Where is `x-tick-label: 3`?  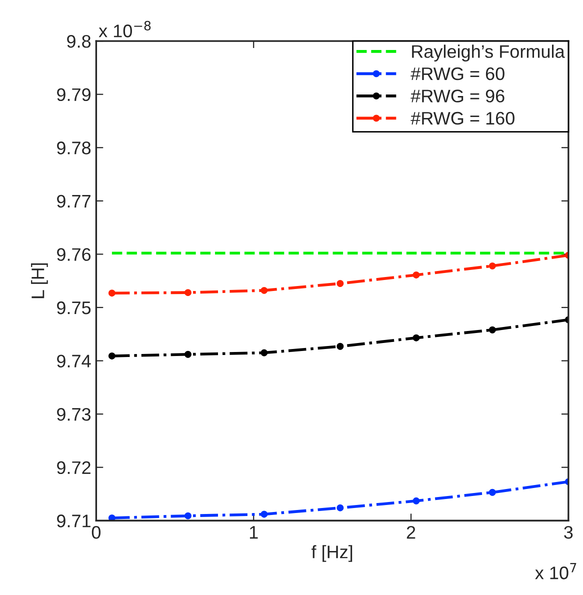 x-tick-label: 3 is located at coordinates (568, 532).